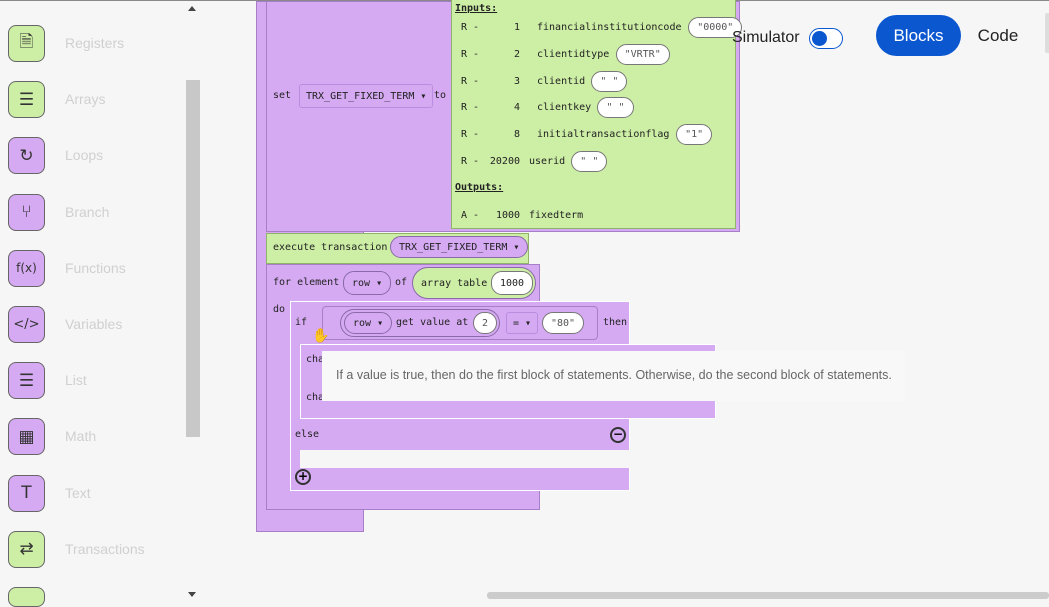  Describe the element at coordinates (87, 211) in the screenshot. I see `sidebar-item-label: Branch` at that location.